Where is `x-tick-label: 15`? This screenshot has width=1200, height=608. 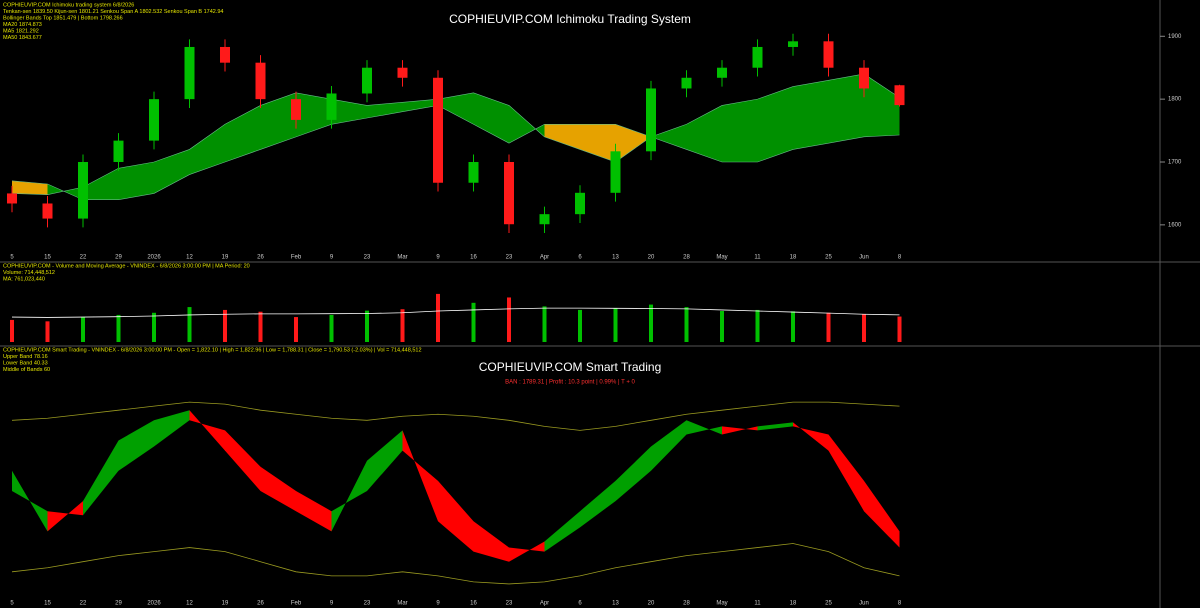
x-tick-label: 15 is located at coordinates (47, 604).